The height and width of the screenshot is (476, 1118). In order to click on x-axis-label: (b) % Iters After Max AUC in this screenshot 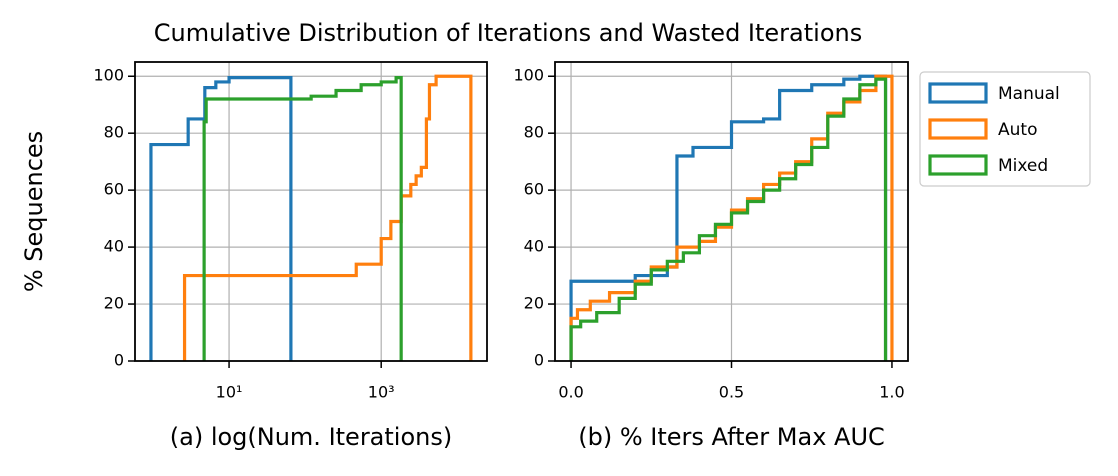, I will do `click(731, 437)`.